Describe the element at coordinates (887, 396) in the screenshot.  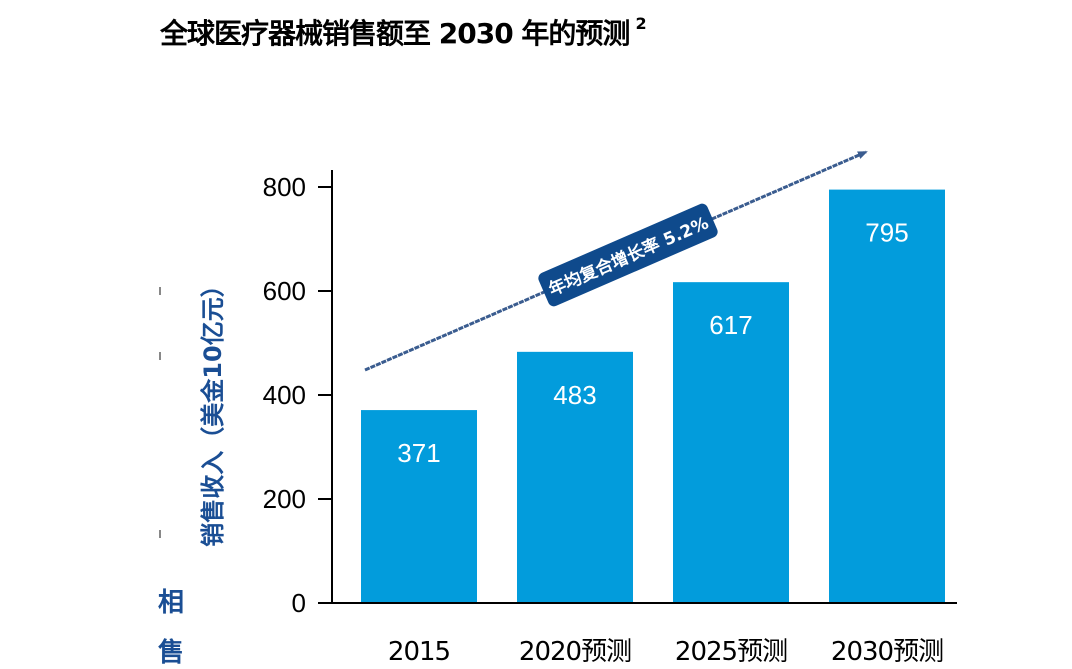
I see `bar-2030预测` at that location.